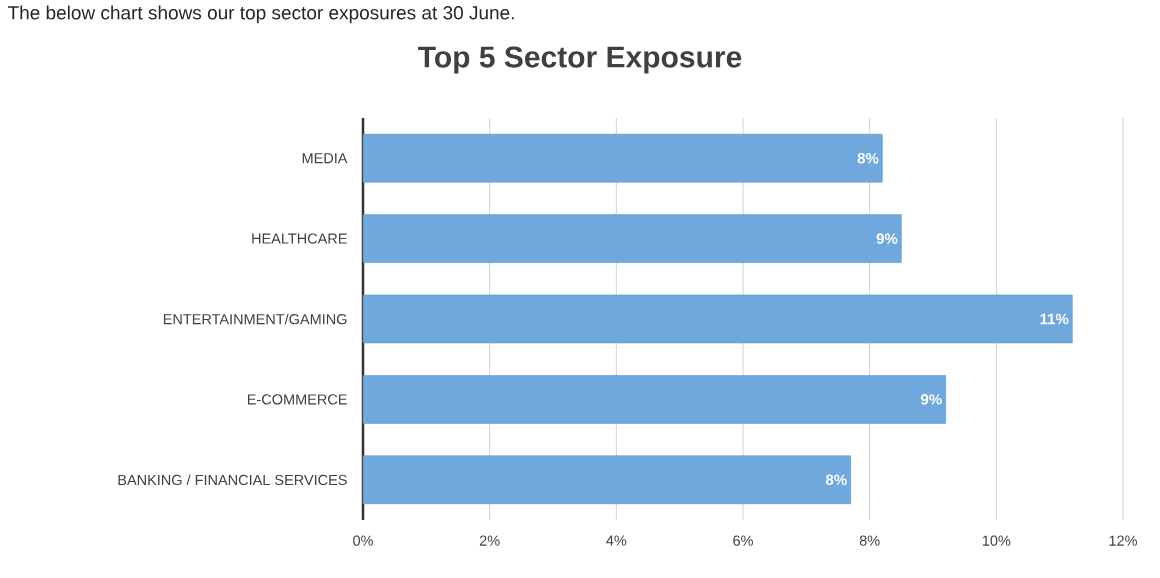 This screenshot has height=578, width=1160. Describe the element at coordinates (297, 399) in the screenshot. I see `y-tick-label: E-COMMERCE` at that location.